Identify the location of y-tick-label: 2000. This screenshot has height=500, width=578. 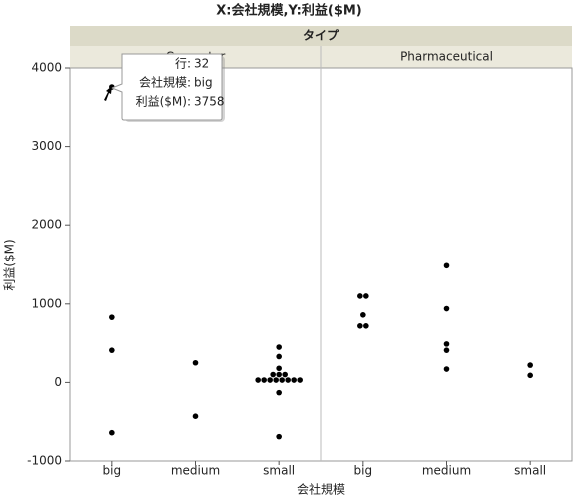
(46, 225).